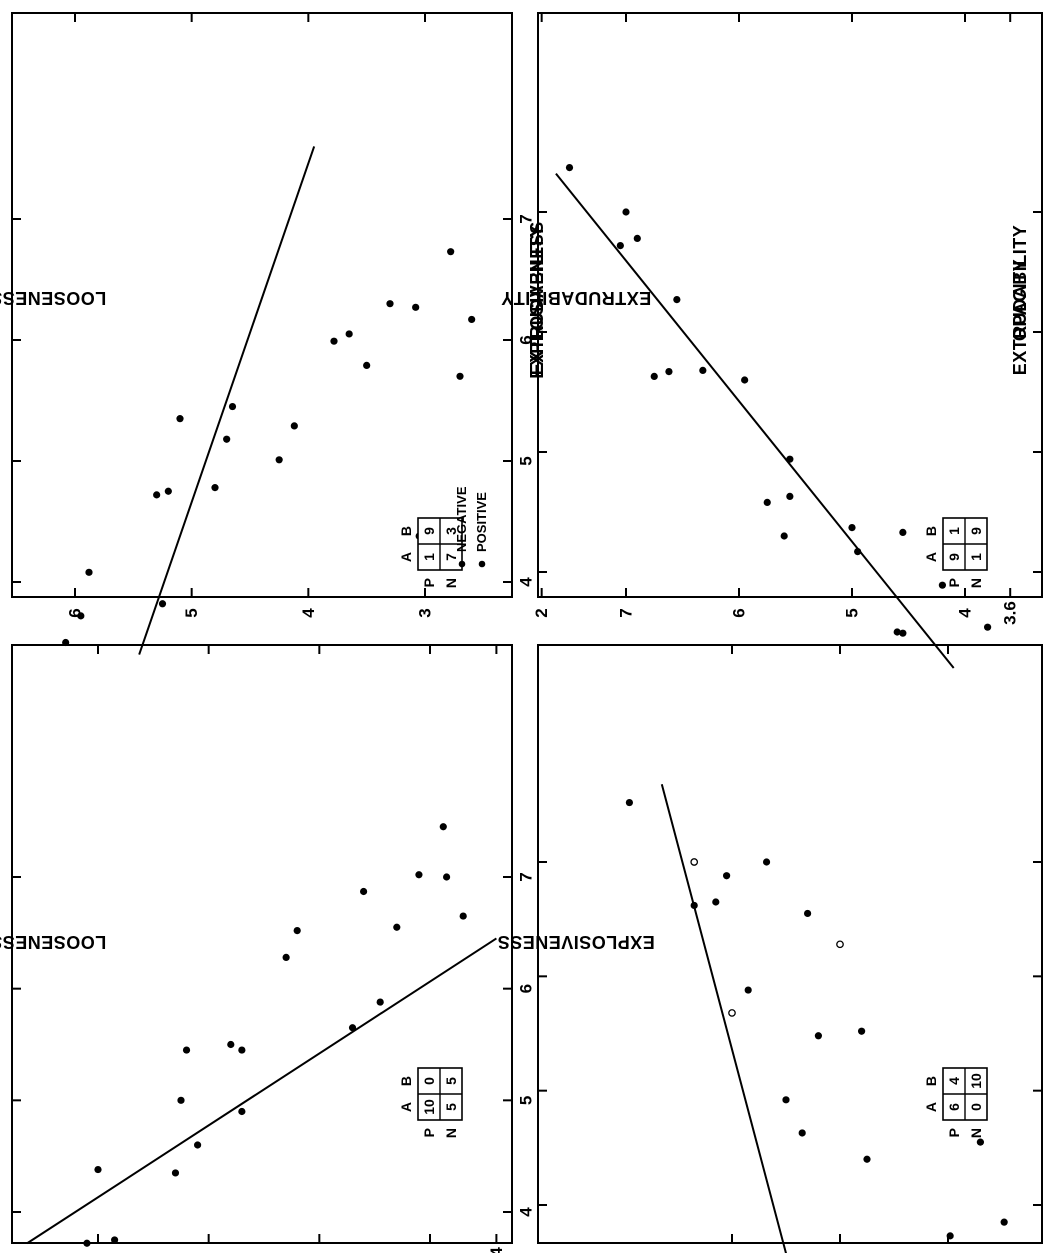  Describe the element at coordinates (471, 527) in the screenshot. I see `legend: POSITIVE NEGATIVE` at that location.